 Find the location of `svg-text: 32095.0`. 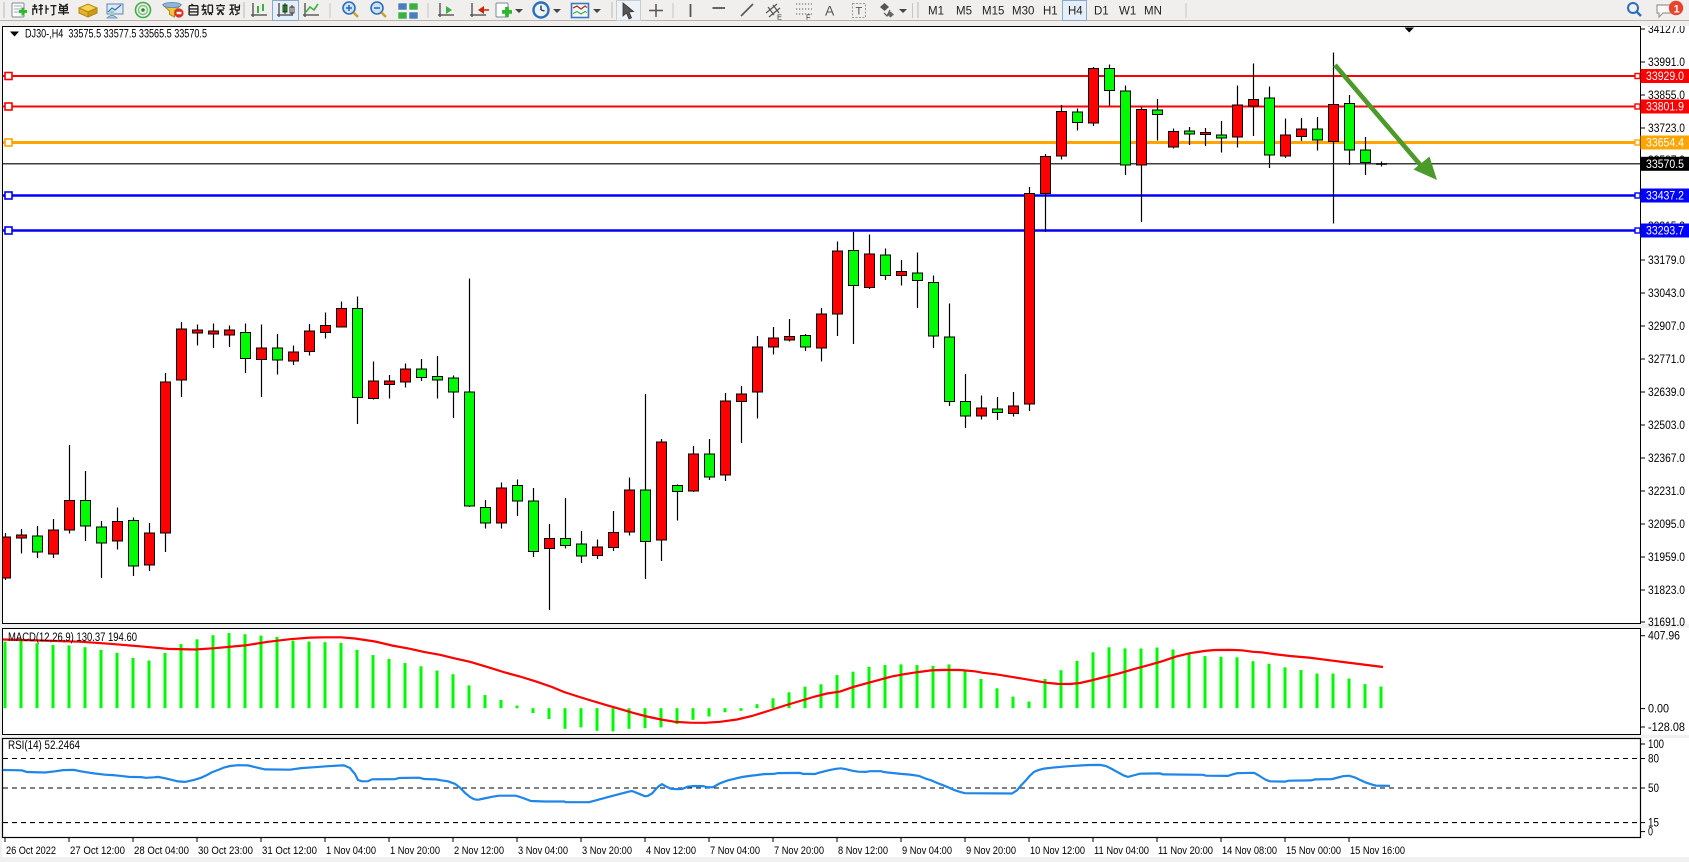

svg-text: 32095.0 is located at coordinates (1666, 525).